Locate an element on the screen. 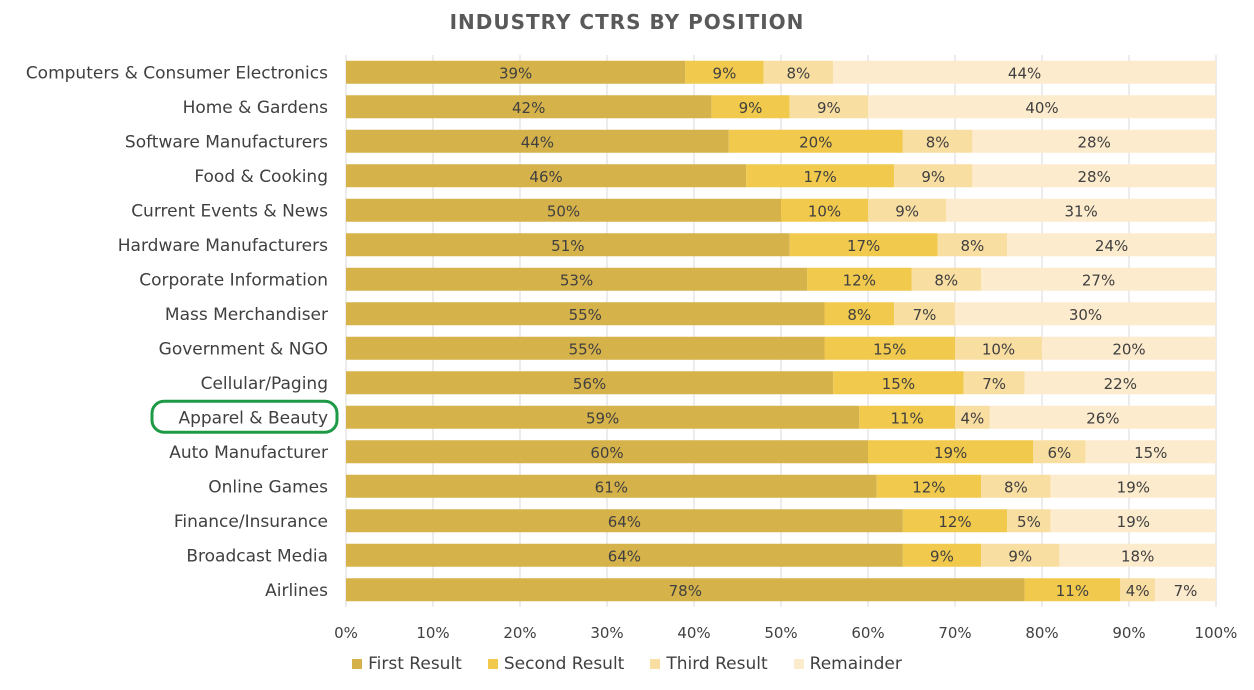 The width and height of the screenshot is (1254, 690). data-label: 17% is located at coordinates (819, 177).